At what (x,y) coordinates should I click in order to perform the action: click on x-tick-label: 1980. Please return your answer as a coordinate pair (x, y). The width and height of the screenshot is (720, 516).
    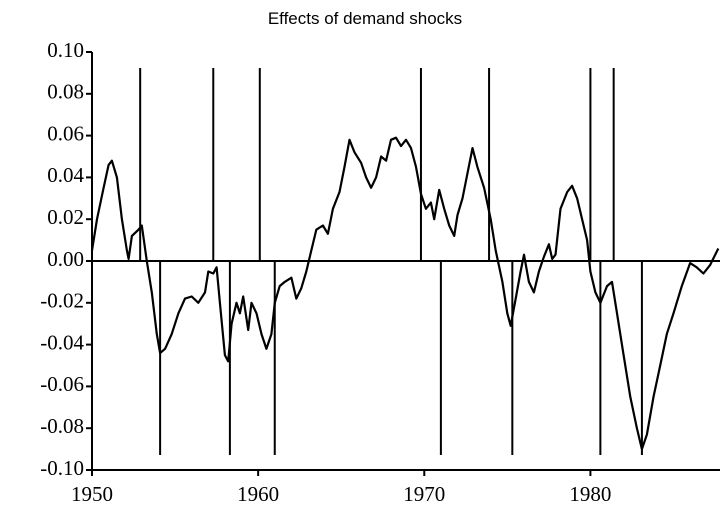
    Looking at the image, I should click on (590, 494).